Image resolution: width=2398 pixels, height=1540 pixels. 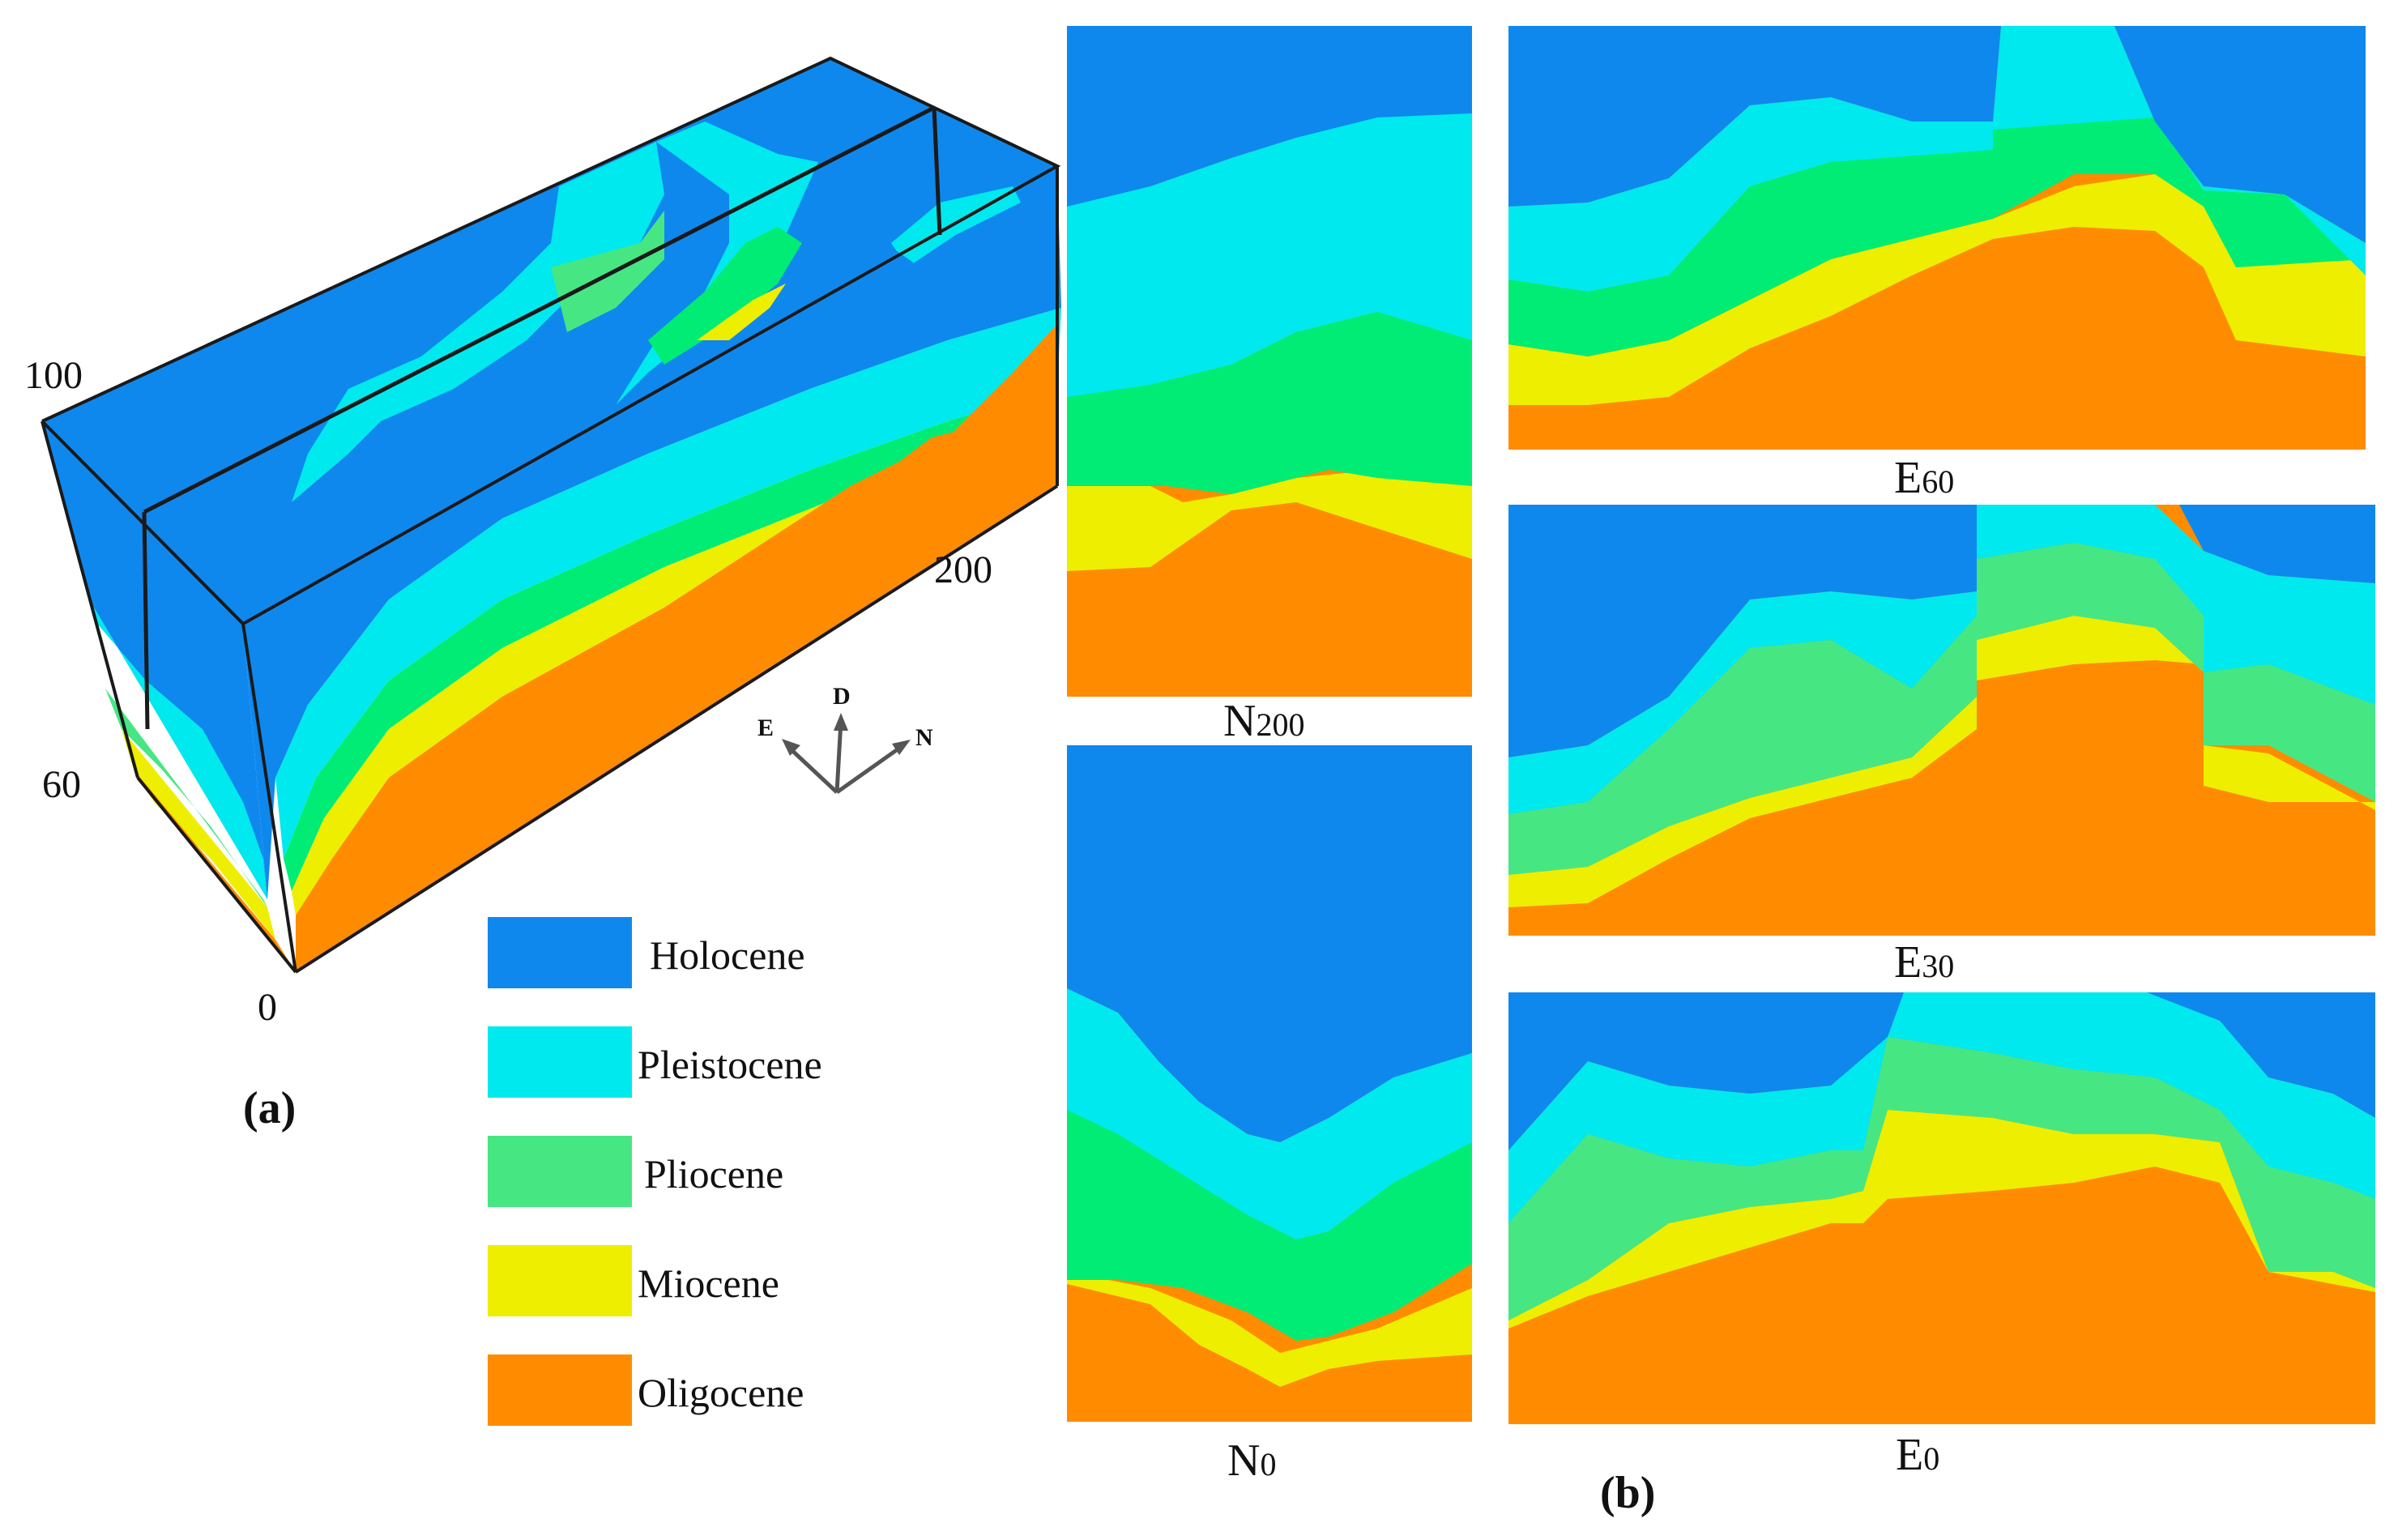 What do you see at coordinates (1942, 1208) in the screenshot?
I see `section-E0` at bounding box center [1942, 1208].